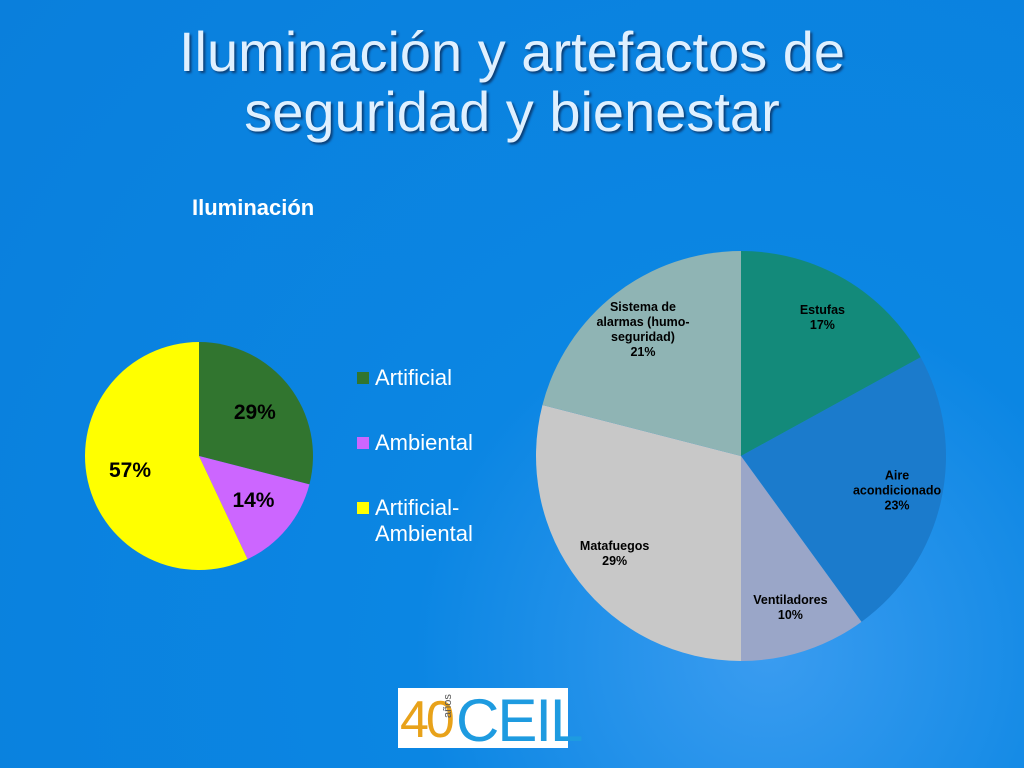 This screenshot has height=768, width=1024. I want to click on slice-label: 14%, so click(253, 501).